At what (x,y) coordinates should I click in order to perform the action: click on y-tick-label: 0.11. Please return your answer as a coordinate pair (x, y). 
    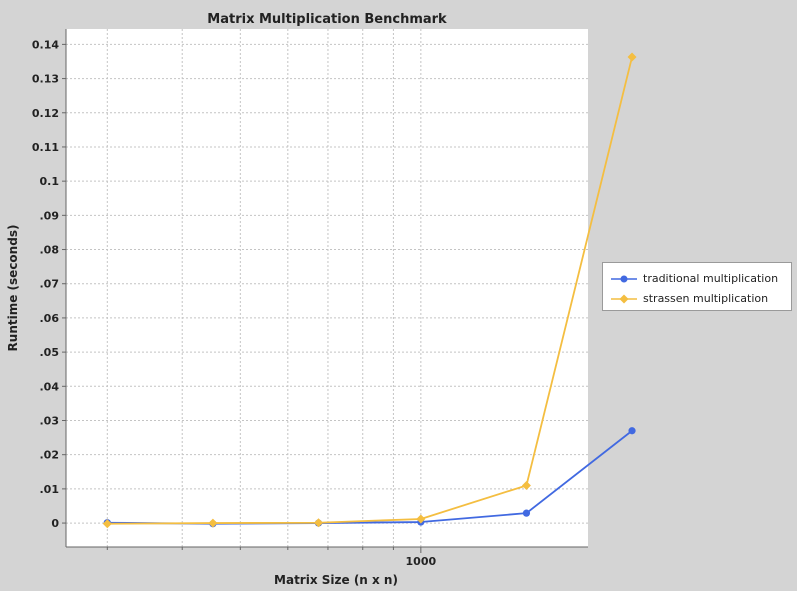
    Looking at the image, I should click on (45, 147).